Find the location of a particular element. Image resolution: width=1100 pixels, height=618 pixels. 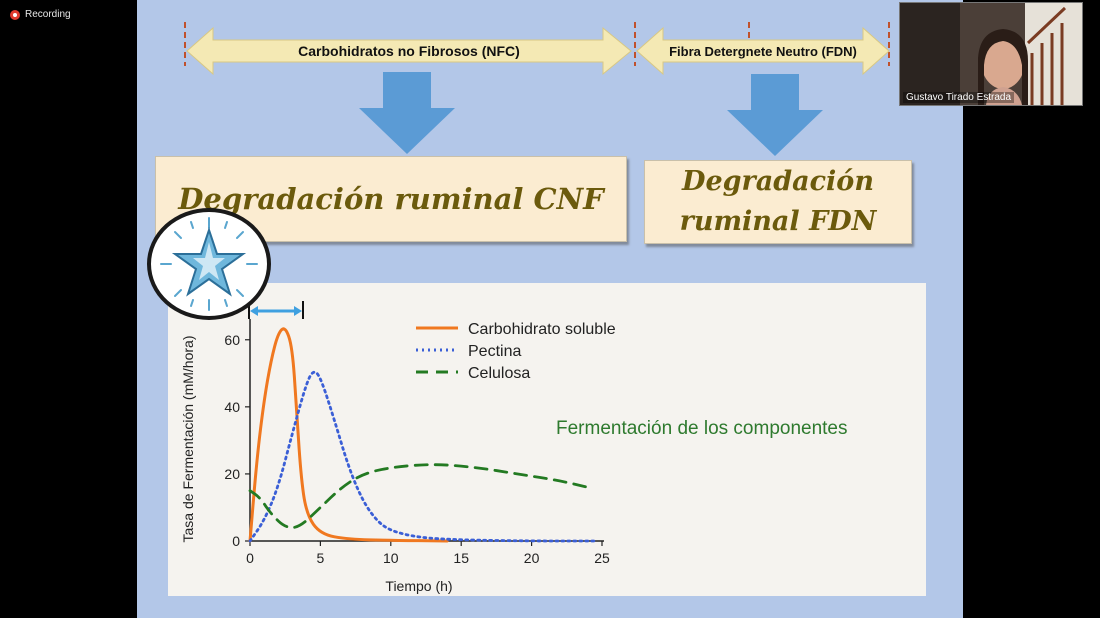

arrow-nfc is located at coordinates (408, 49).